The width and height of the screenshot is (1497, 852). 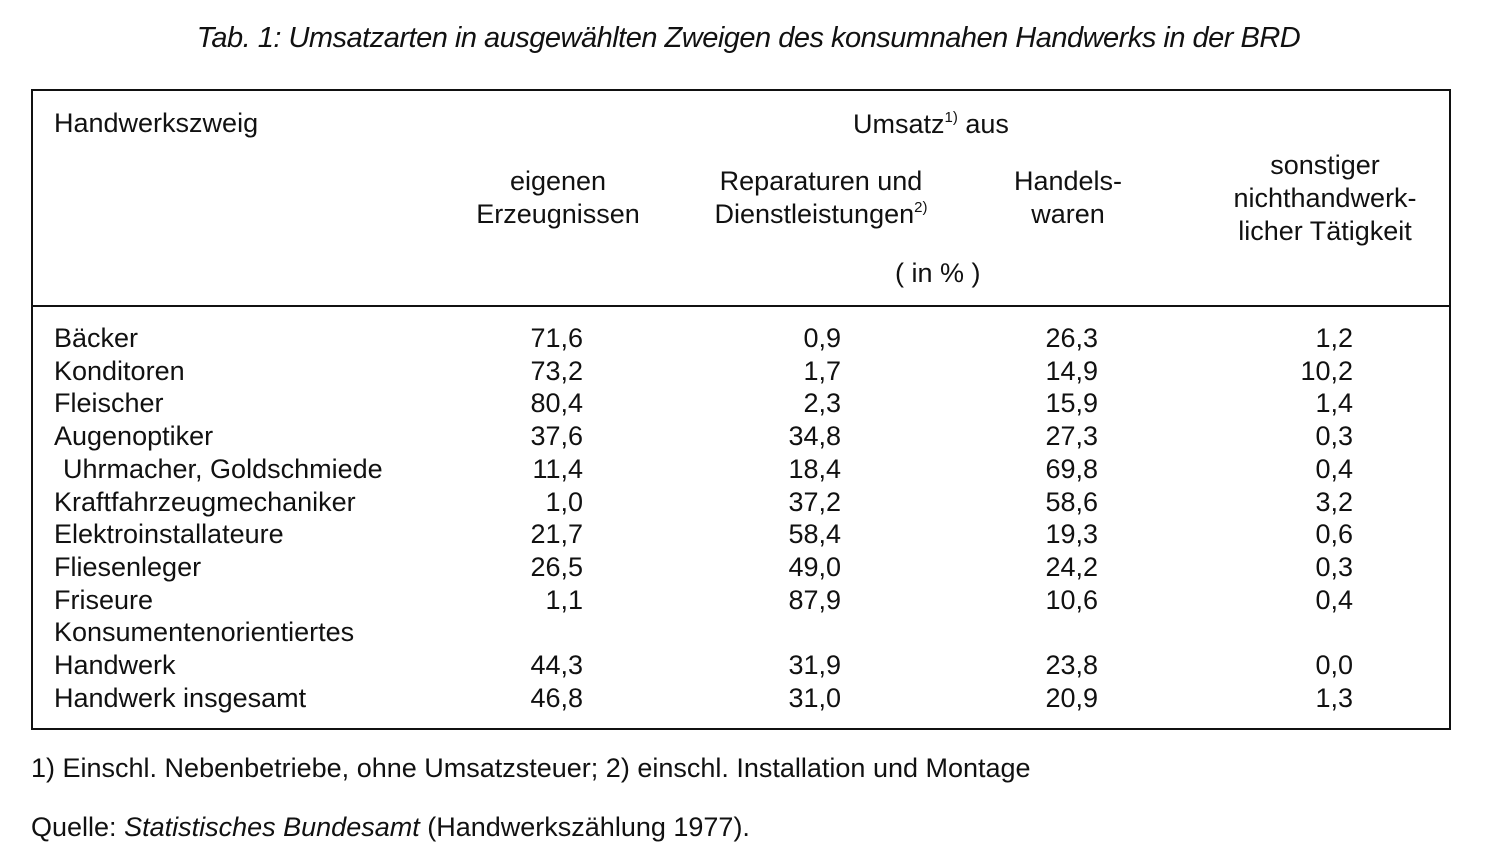 I want to click on header-col-trade-goods: Handels- waren, so click(x=1068, y=197).